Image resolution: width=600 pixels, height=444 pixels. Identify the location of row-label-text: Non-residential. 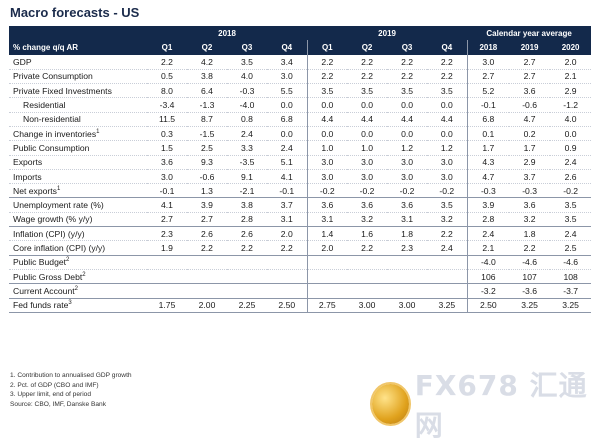
(52, 119).